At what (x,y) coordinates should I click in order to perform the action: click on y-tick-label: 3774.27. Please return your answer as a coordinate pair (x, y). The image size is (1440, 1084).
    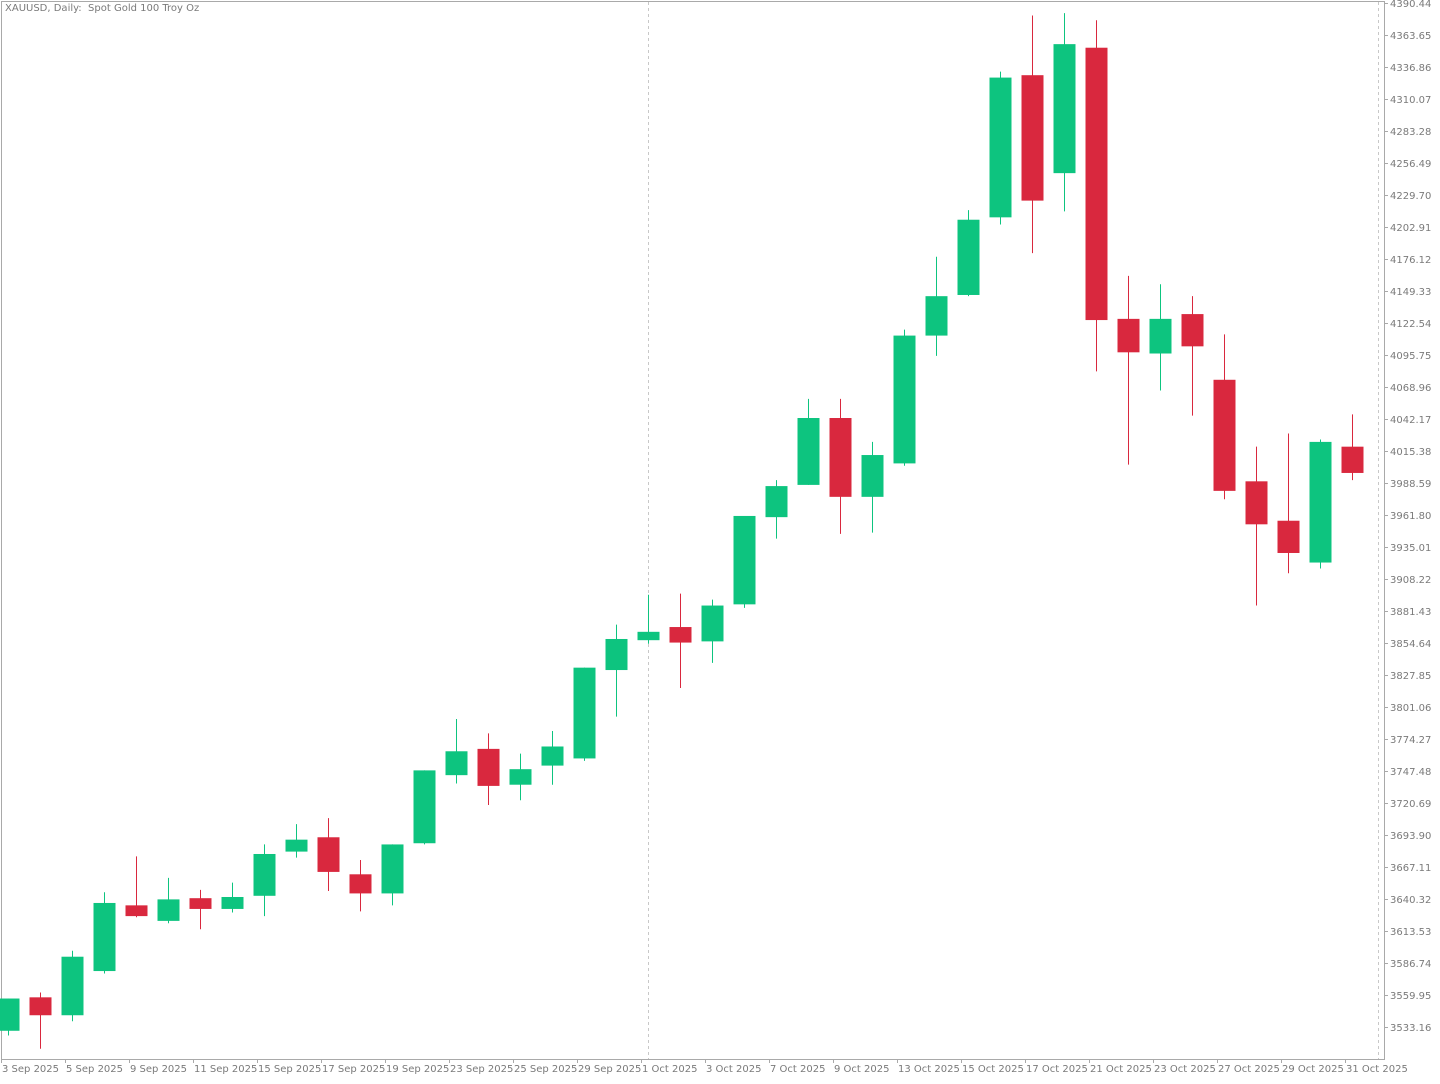
    Looking at the image, I should click on (1410, 740).